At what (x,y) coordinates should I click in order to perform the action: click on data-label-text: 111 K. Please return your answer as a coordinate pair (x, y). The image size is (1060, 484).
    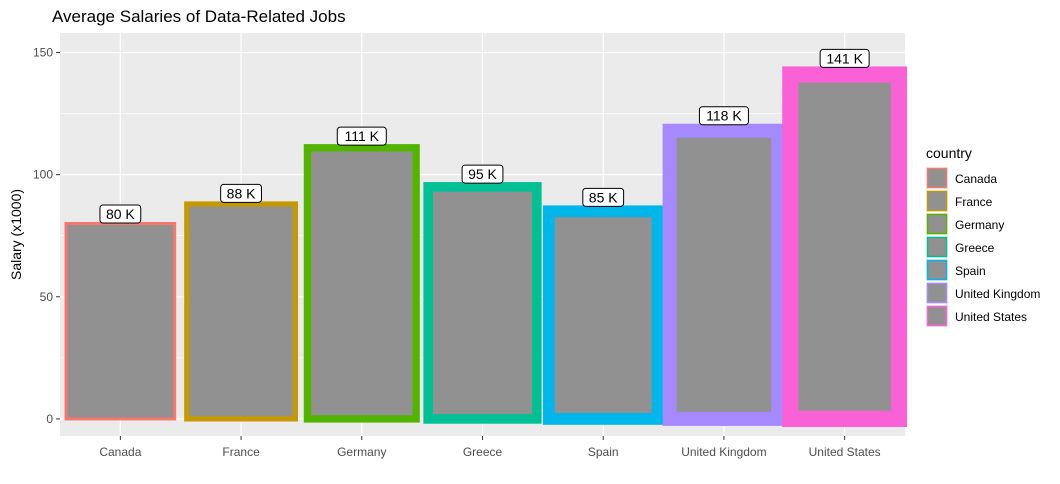
    Looking at the image, I should click on (362, 136).